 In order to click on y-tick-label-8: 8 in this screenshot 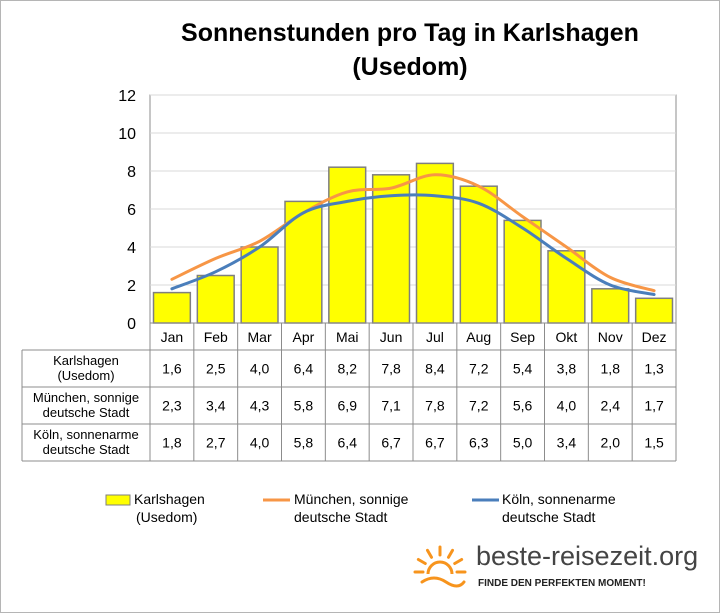, I will do `click(131, 172)`.